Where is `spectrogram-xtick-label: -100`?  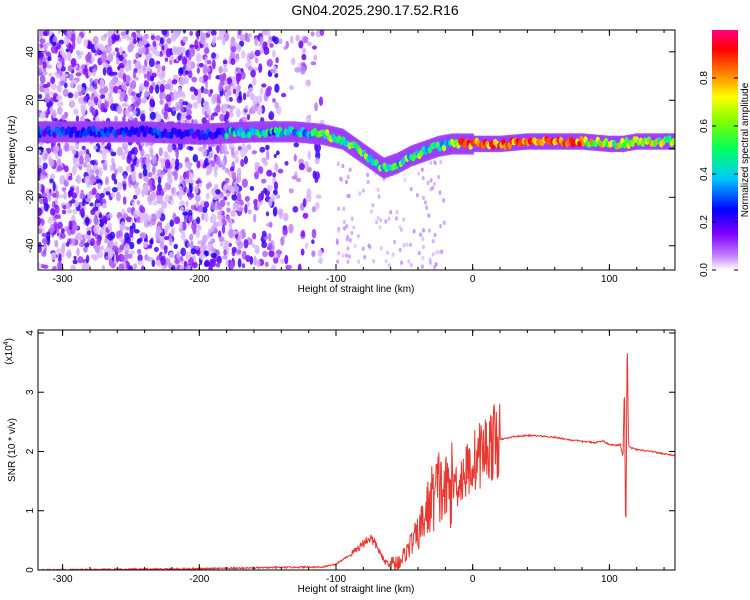
spectrogram-xtick-label: -100 is located at coordinates (336, 279).